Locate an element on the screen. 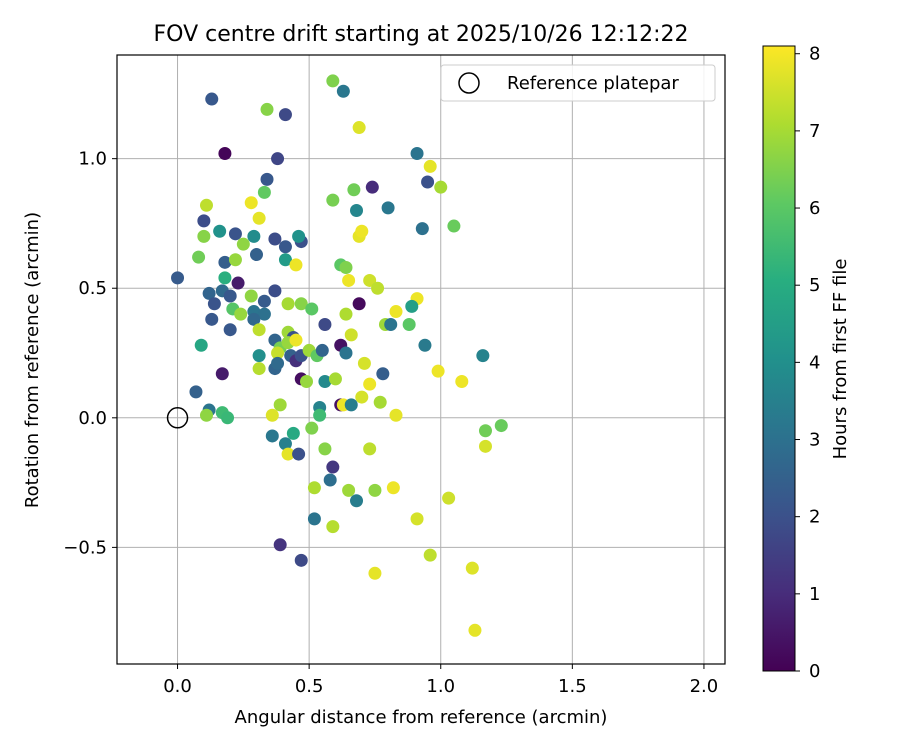  legend: Reference platepar is located at coordinates (578, 83).